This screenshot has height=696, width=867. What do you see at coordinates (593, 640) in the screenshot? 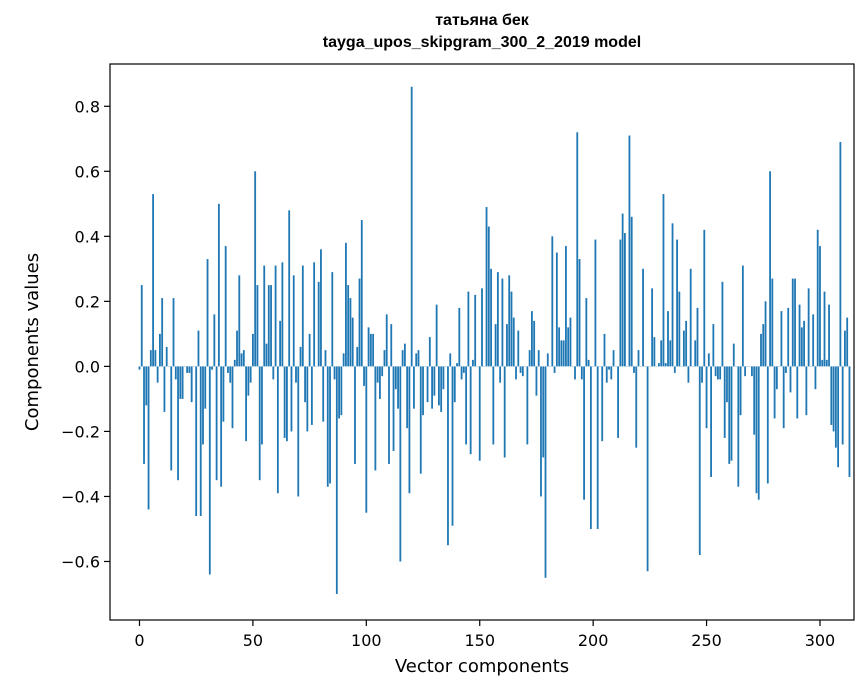
I see `x-tick-label: 200` at bounding box center [593, 640].